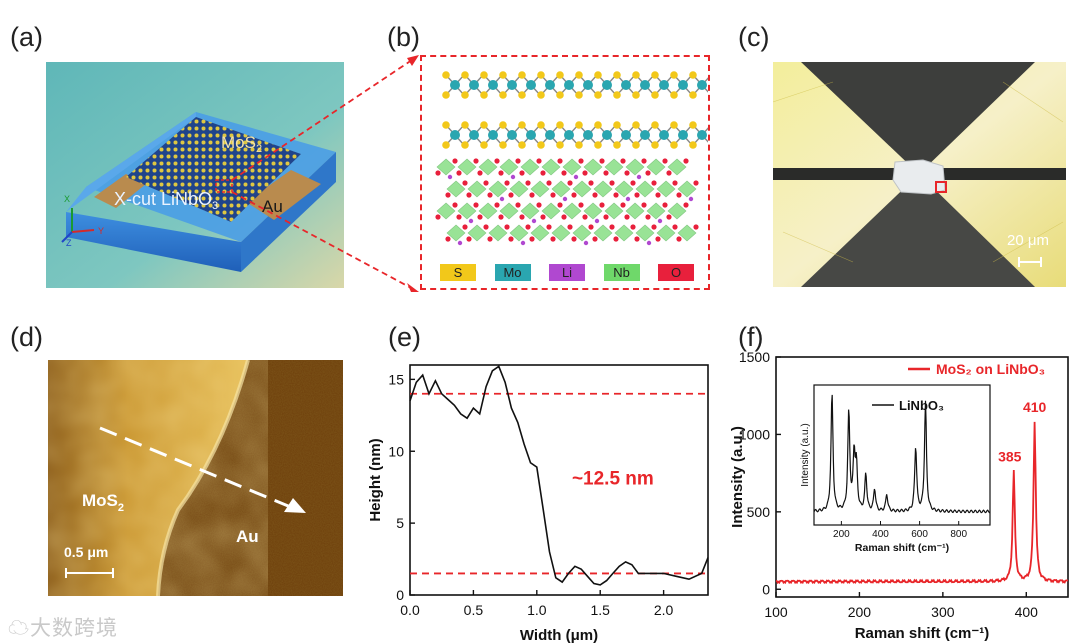 Image resolution: width=1080 pixels, height=643 pixels. Describe the element at coordinates (74, 628) in the screenshot. I see `watermark-text: 大数跨境` at that location.